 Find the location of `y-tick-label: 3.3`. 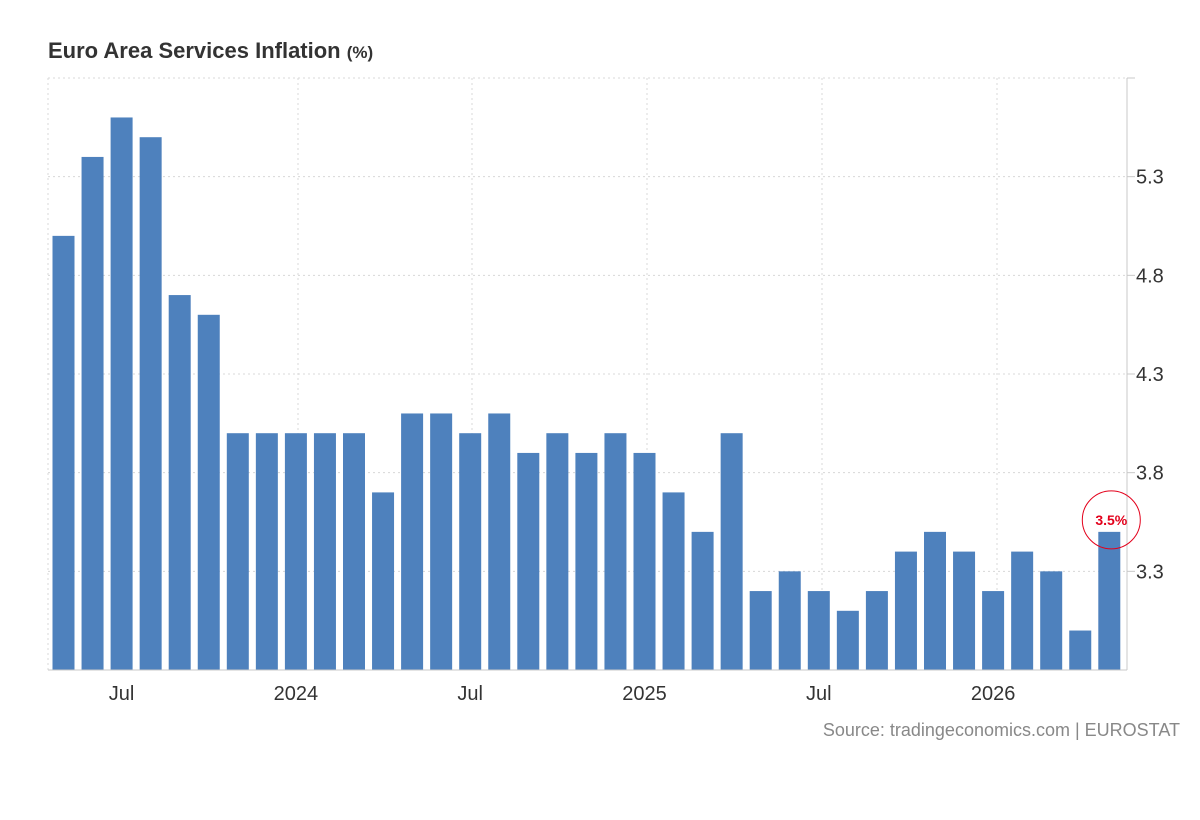

y-tick-label: 3.3 is located at coordinates (1150, 572).